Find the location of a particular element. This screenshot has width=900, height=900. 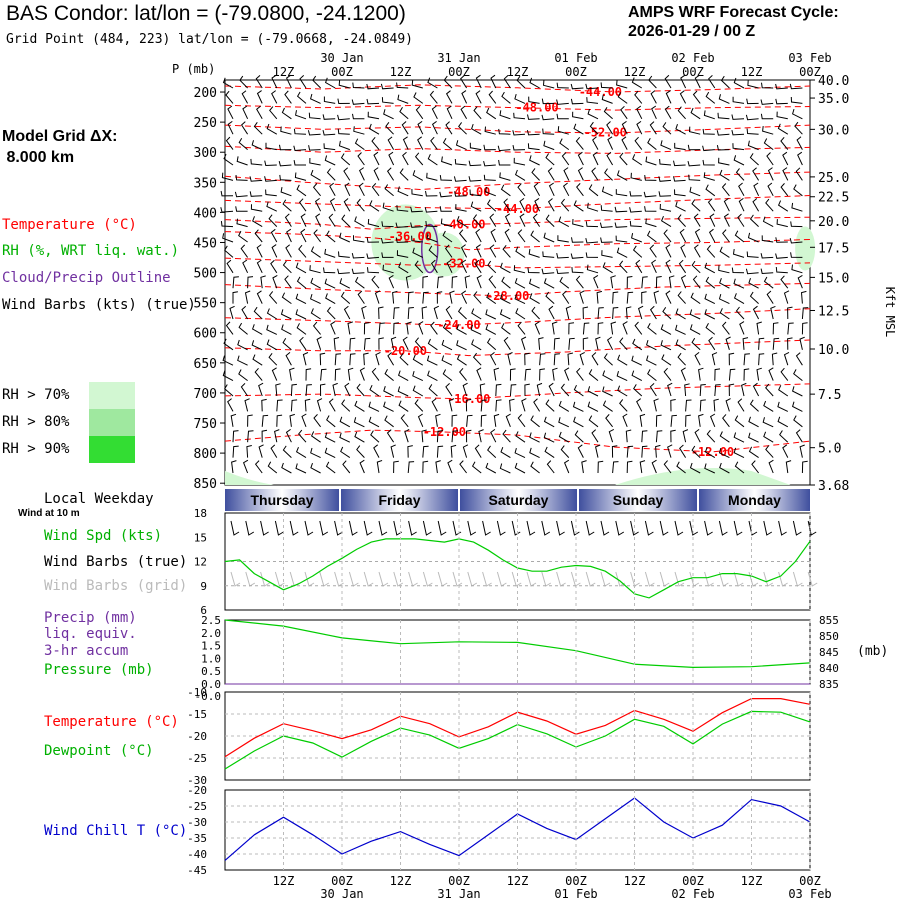

legend-rh90-label: RH > 90% is located at coordinates (36, 449).